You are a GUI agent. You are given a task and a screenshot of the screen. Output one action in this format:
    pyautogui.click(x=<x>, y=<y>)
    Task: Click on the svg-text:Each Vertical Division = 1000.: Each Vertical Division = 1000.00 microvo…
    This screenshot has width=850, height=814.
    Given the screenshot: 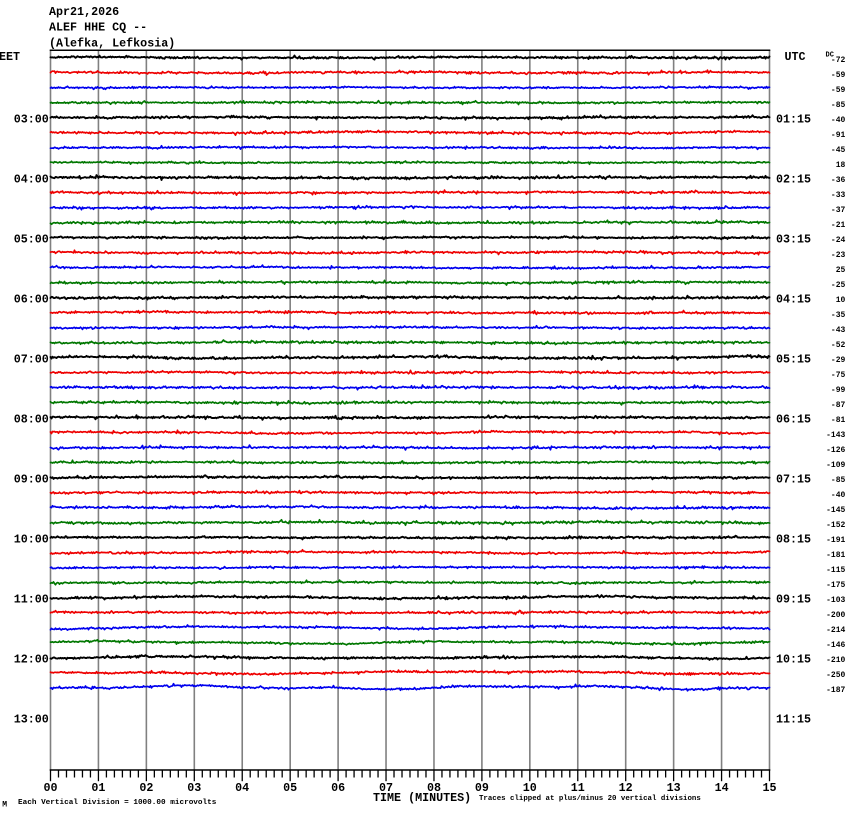 What is the action you would take?
    pyautogui.click(x=117, y=803)
    